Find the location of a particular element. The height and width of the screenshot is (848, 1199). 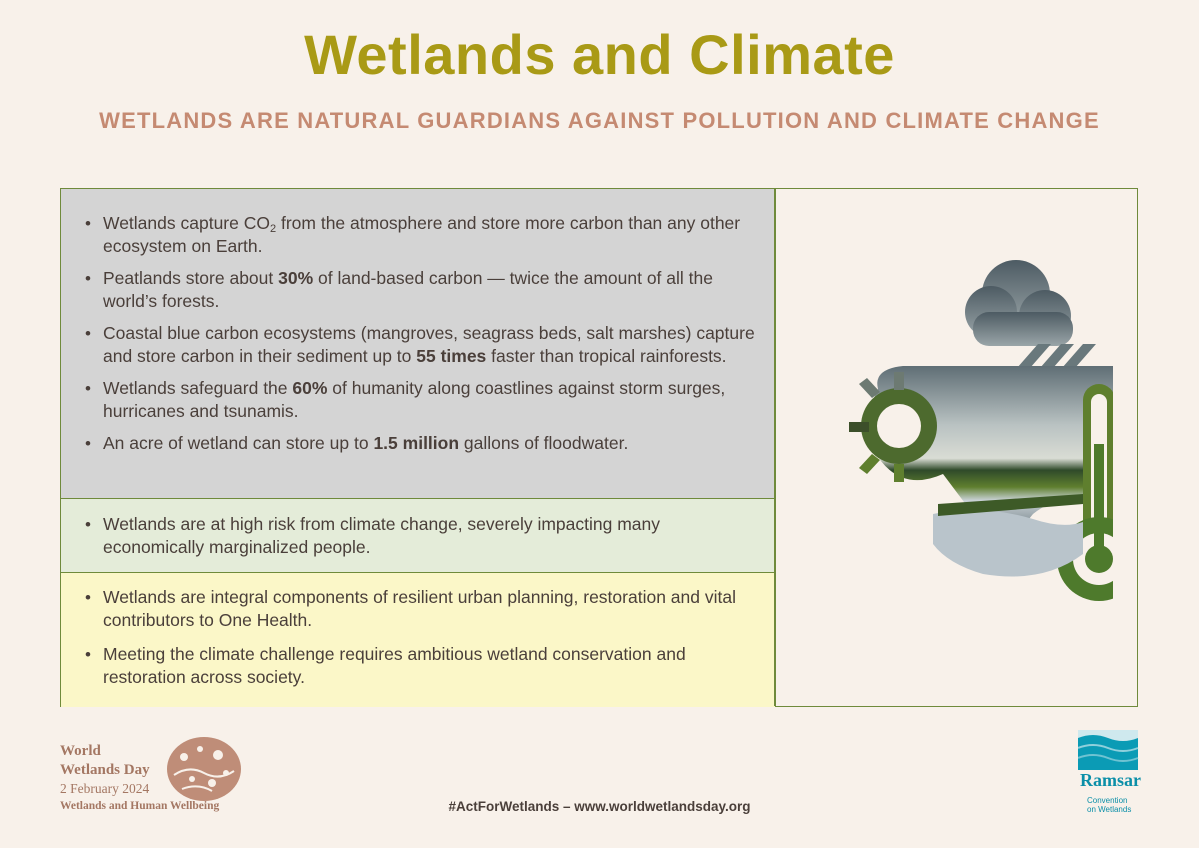

page-title: Wetlands and Climate is located at coordinates (599, 54).